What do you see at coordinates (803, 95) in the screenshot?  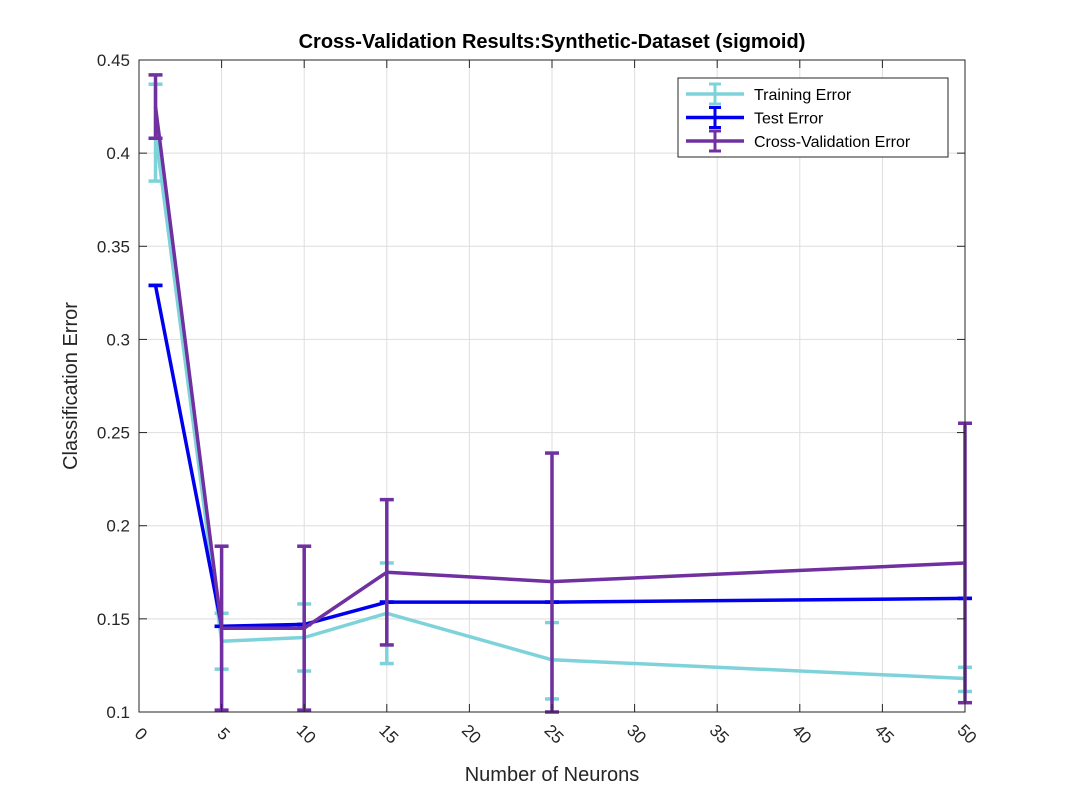 I see `legend-label: Training Error` at bounding box center [803, 95].